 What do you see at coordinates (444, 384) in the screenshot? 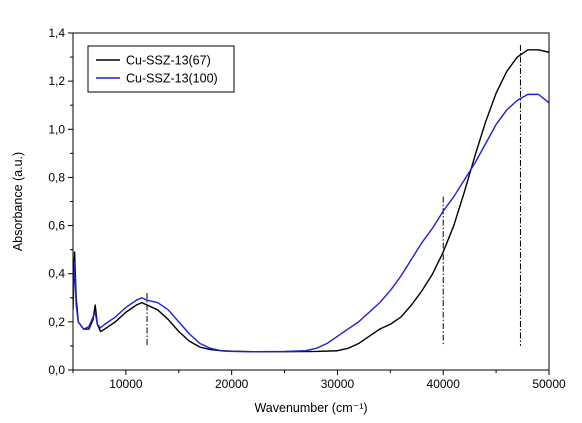
I see `x-tick-label: 40000` at bounding box center [444, 384].